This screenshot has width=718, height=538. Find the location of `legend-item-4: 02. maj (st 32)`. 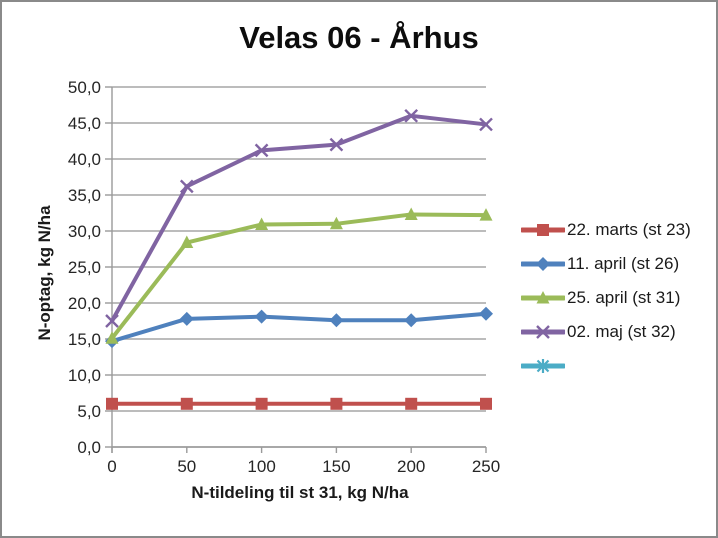

legend-item-4: 02. maj (st 32) is located at coordinates (606, 332).